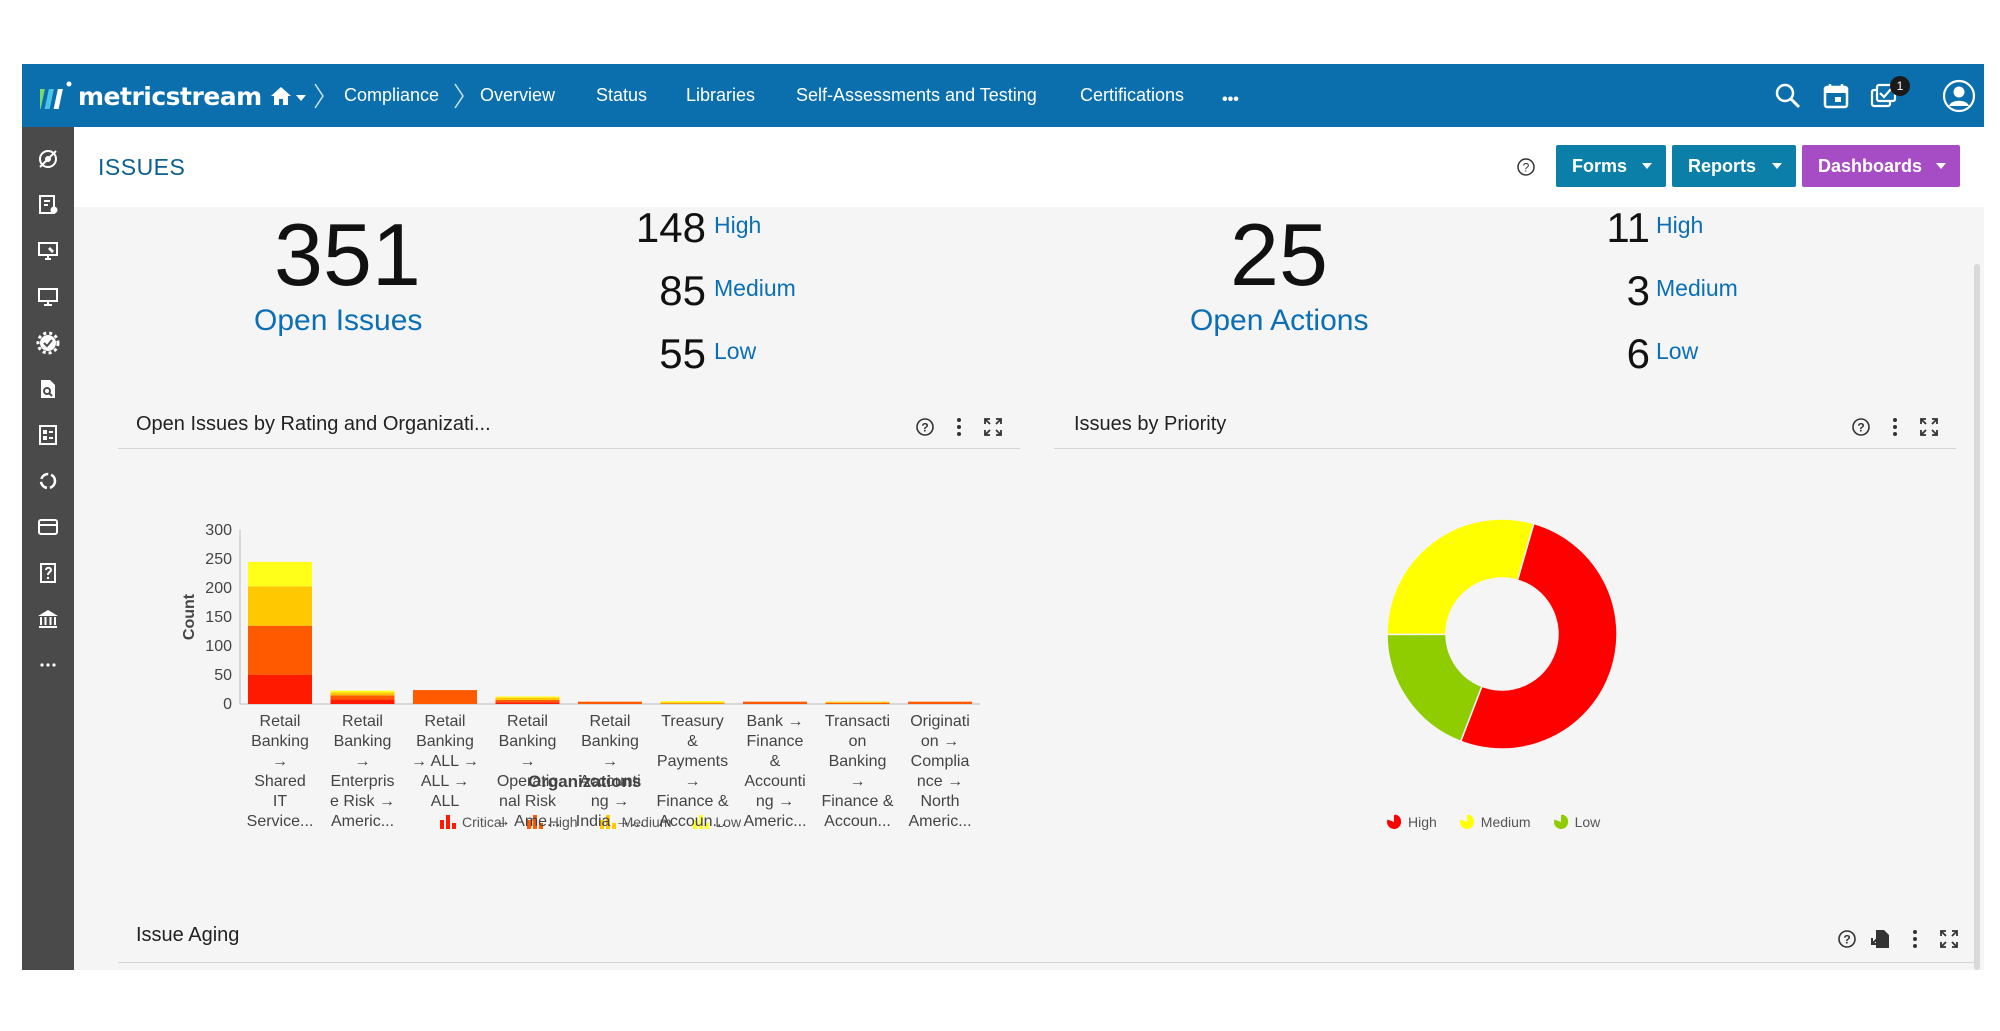 Image resolution: width=2000 pixels, height=1031 pixels. Describe the element at coordinates (48, 481) in the screenshot. I see `refresh-cycle-icon` at that location.